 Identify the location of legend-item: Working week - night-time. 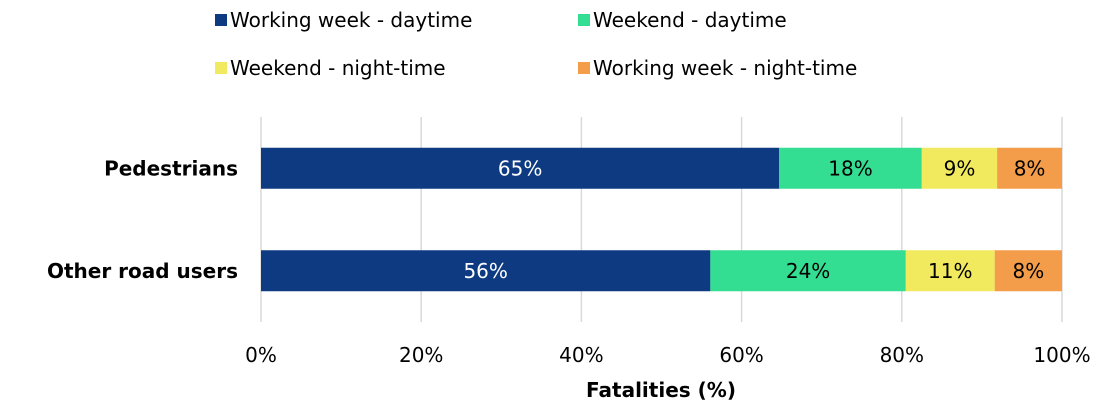
(717, 68).